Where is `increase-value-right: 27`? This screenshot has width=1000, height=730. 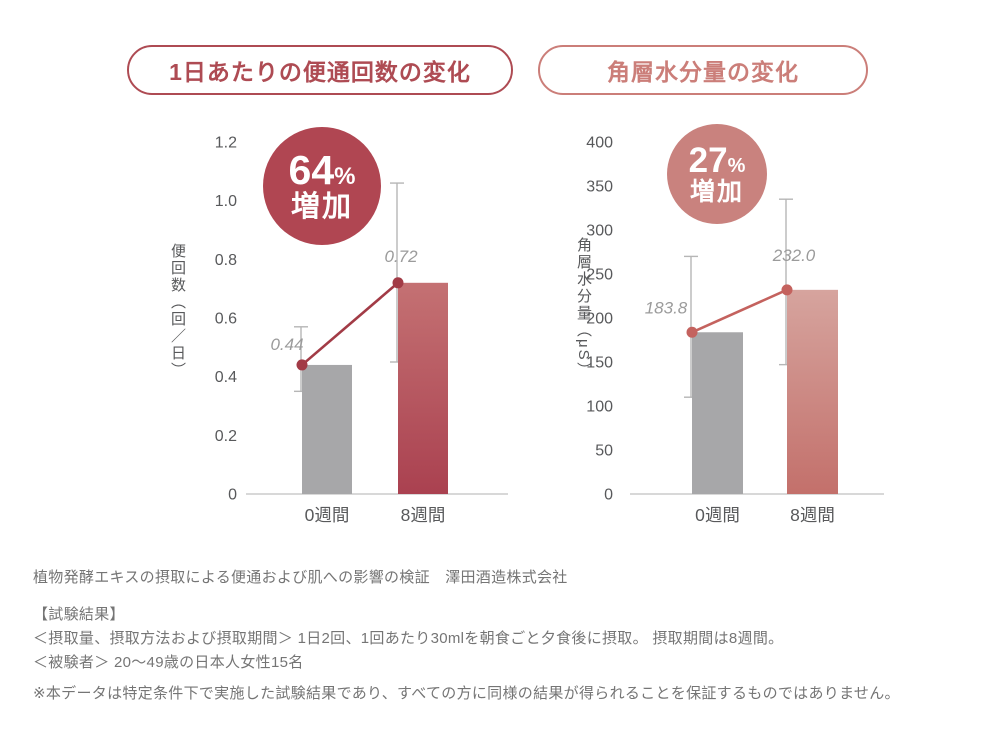 increase-value-right: 27 is located at coordinates (708, 160).